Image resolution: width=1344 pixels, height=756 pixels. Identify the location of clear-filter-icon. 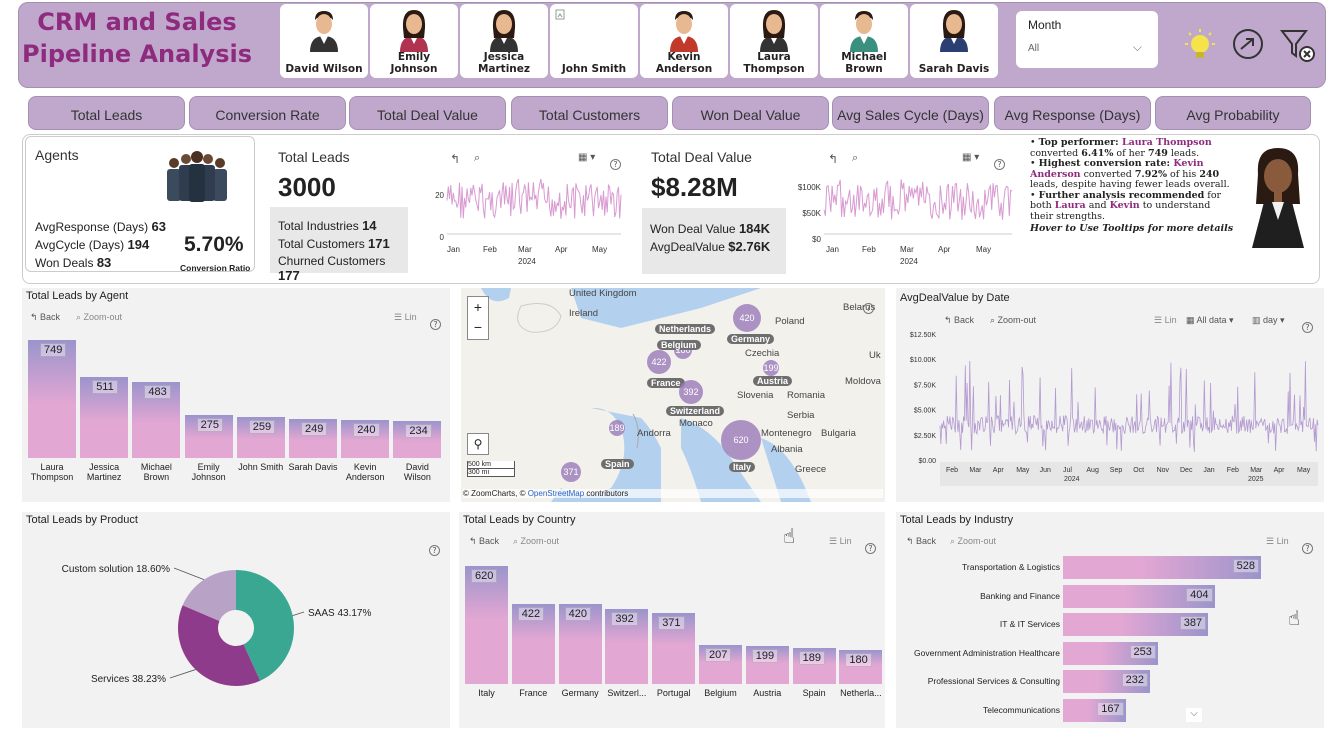
(1298, 46).